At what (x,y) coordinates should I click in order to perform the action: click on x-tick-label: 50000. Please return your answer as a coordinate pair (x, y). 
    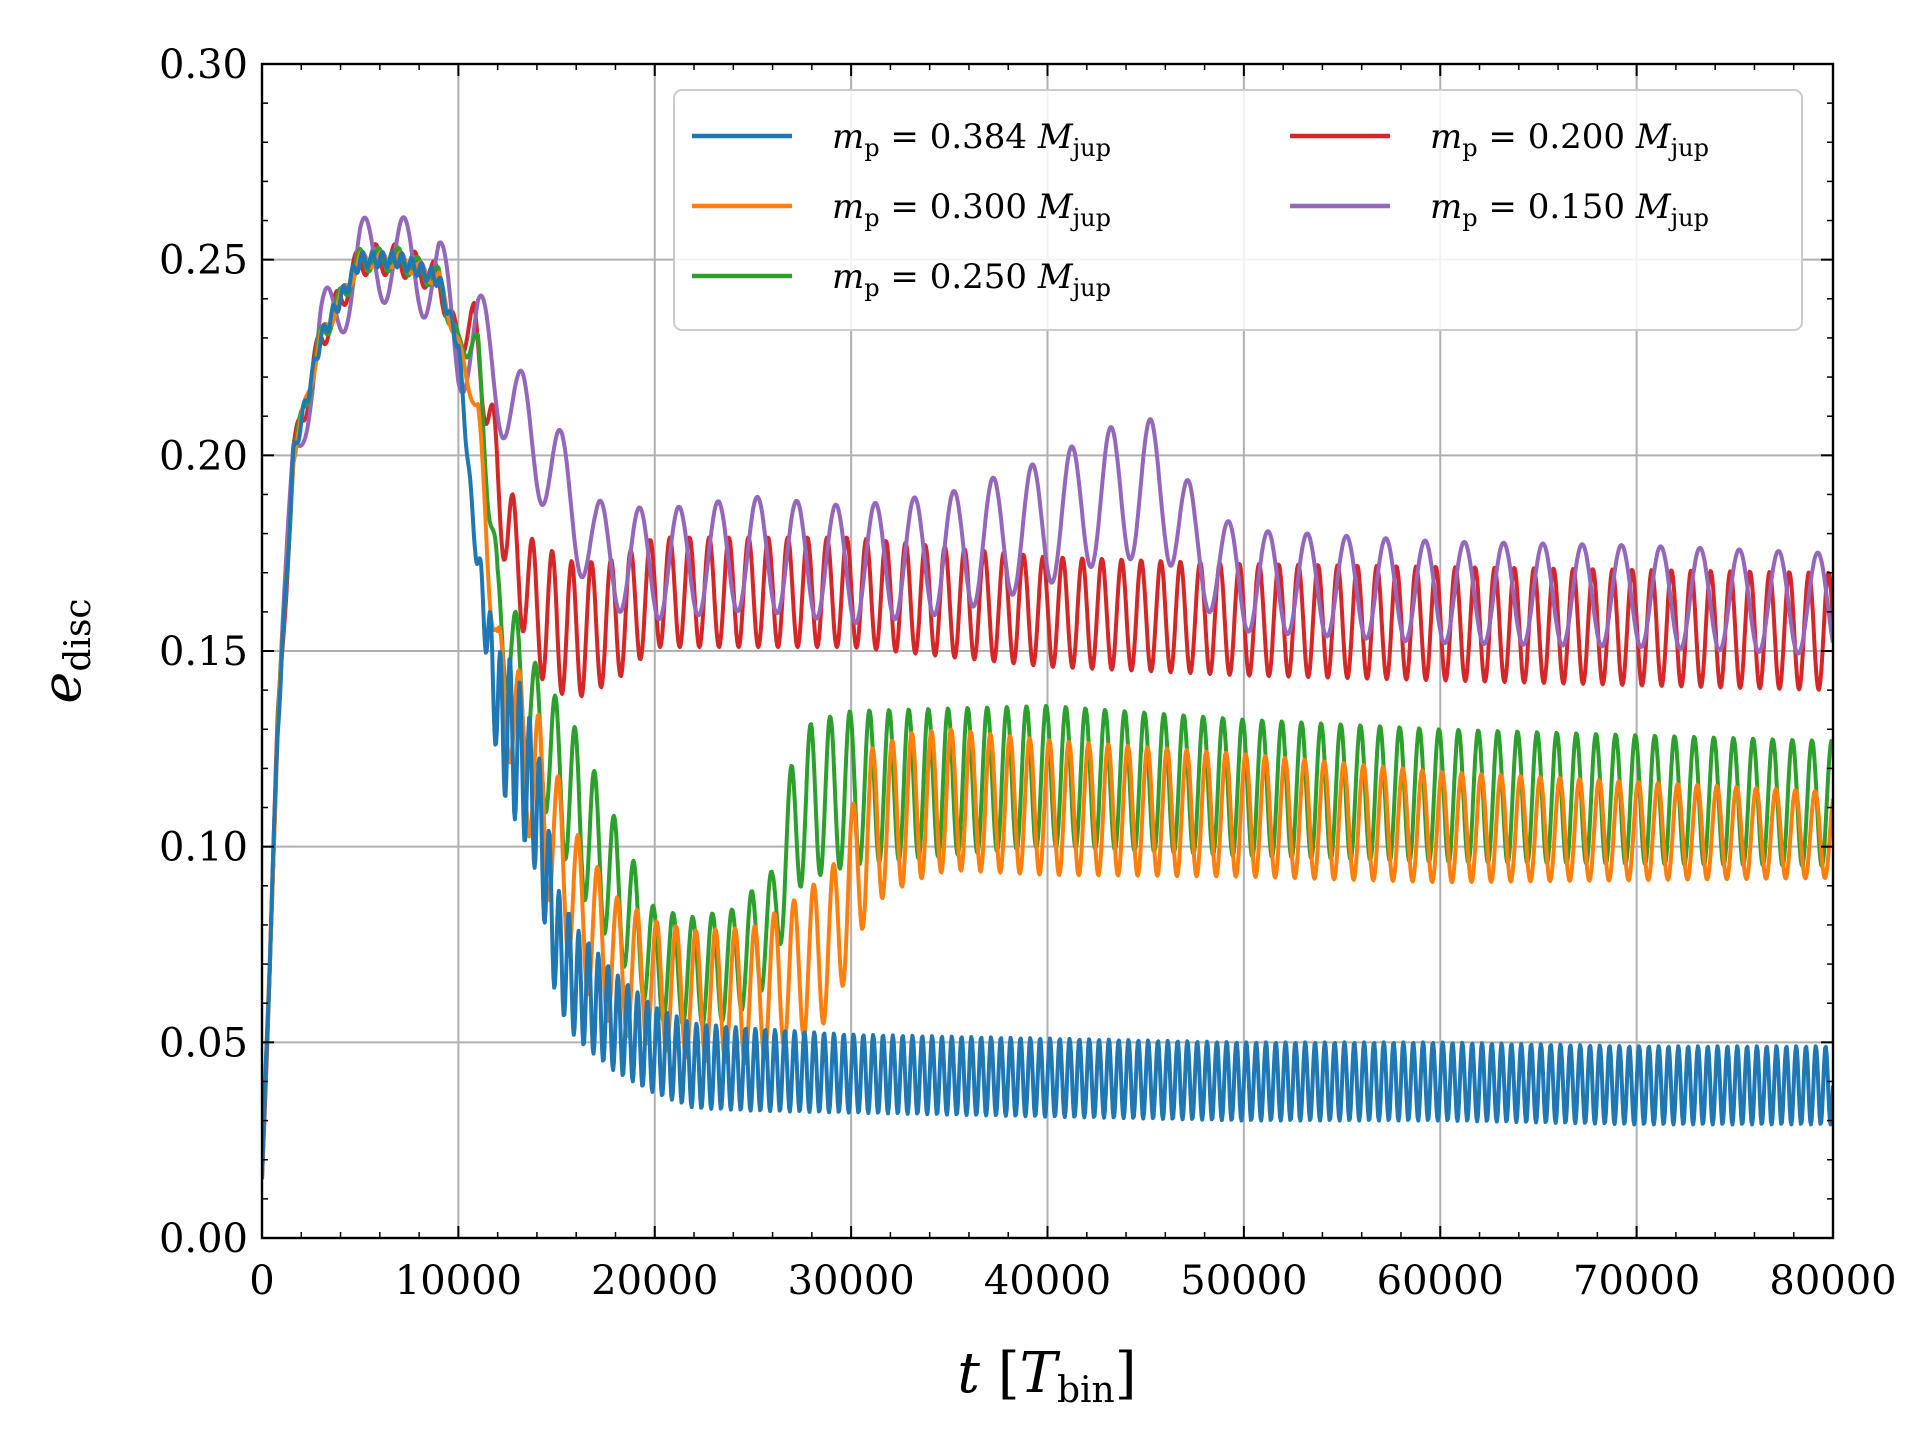
    Looking at the image, I should click on (1243, 1281).